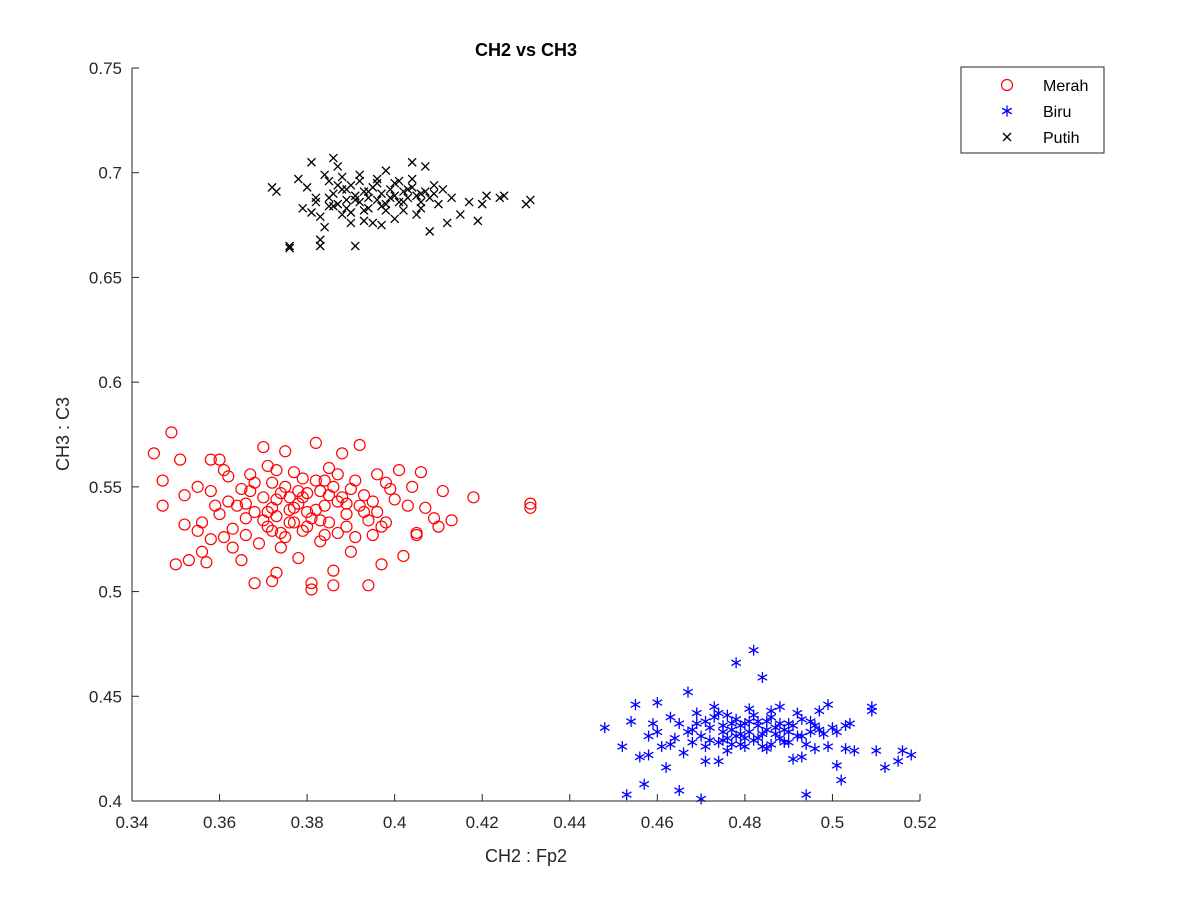 The image size is (1200, 900). Describe the element at coordinates (1057, 112) in the screenshot. I see `legend-label-biru: Biru` at that location.